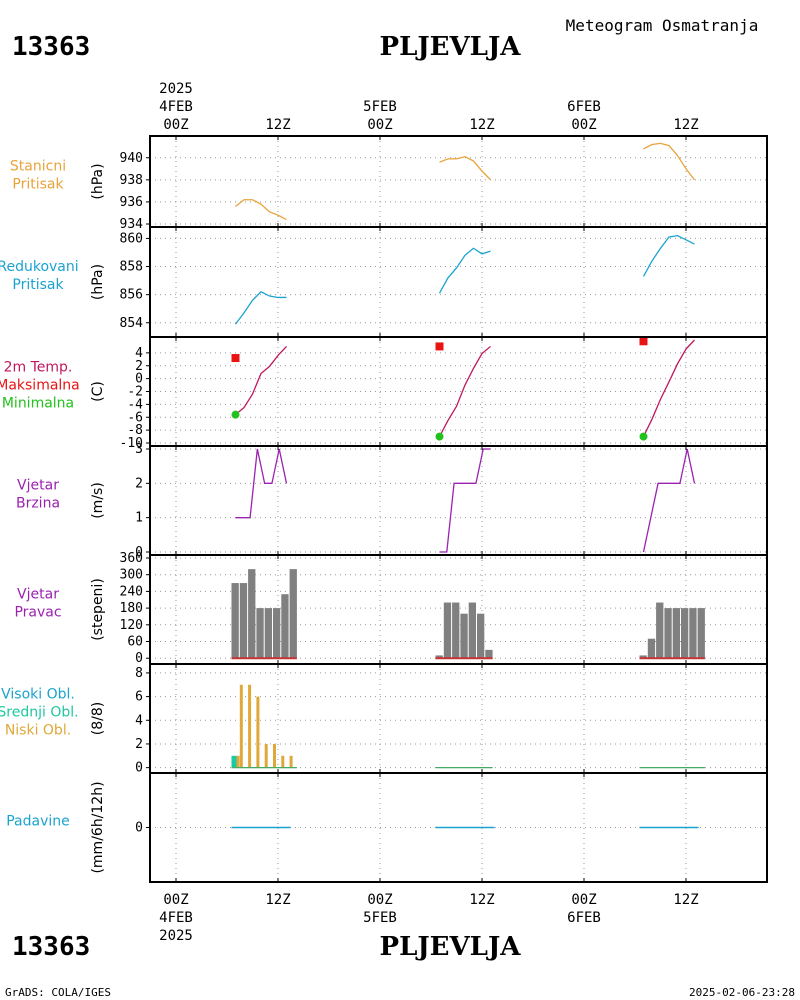  What do you see at coordinates (662, 25) in the screenshot?
I see `meteogram-title: Meteogram Osmatranja` at bounding box center [662, 25].